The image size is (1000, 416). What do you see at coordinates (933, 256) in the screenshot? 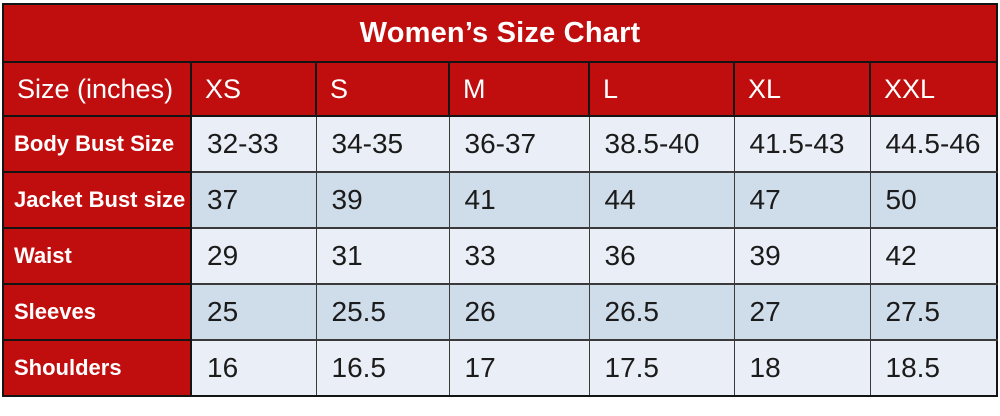
I see `cell-waist-xxl: 42` at bounding box center [933, 256].